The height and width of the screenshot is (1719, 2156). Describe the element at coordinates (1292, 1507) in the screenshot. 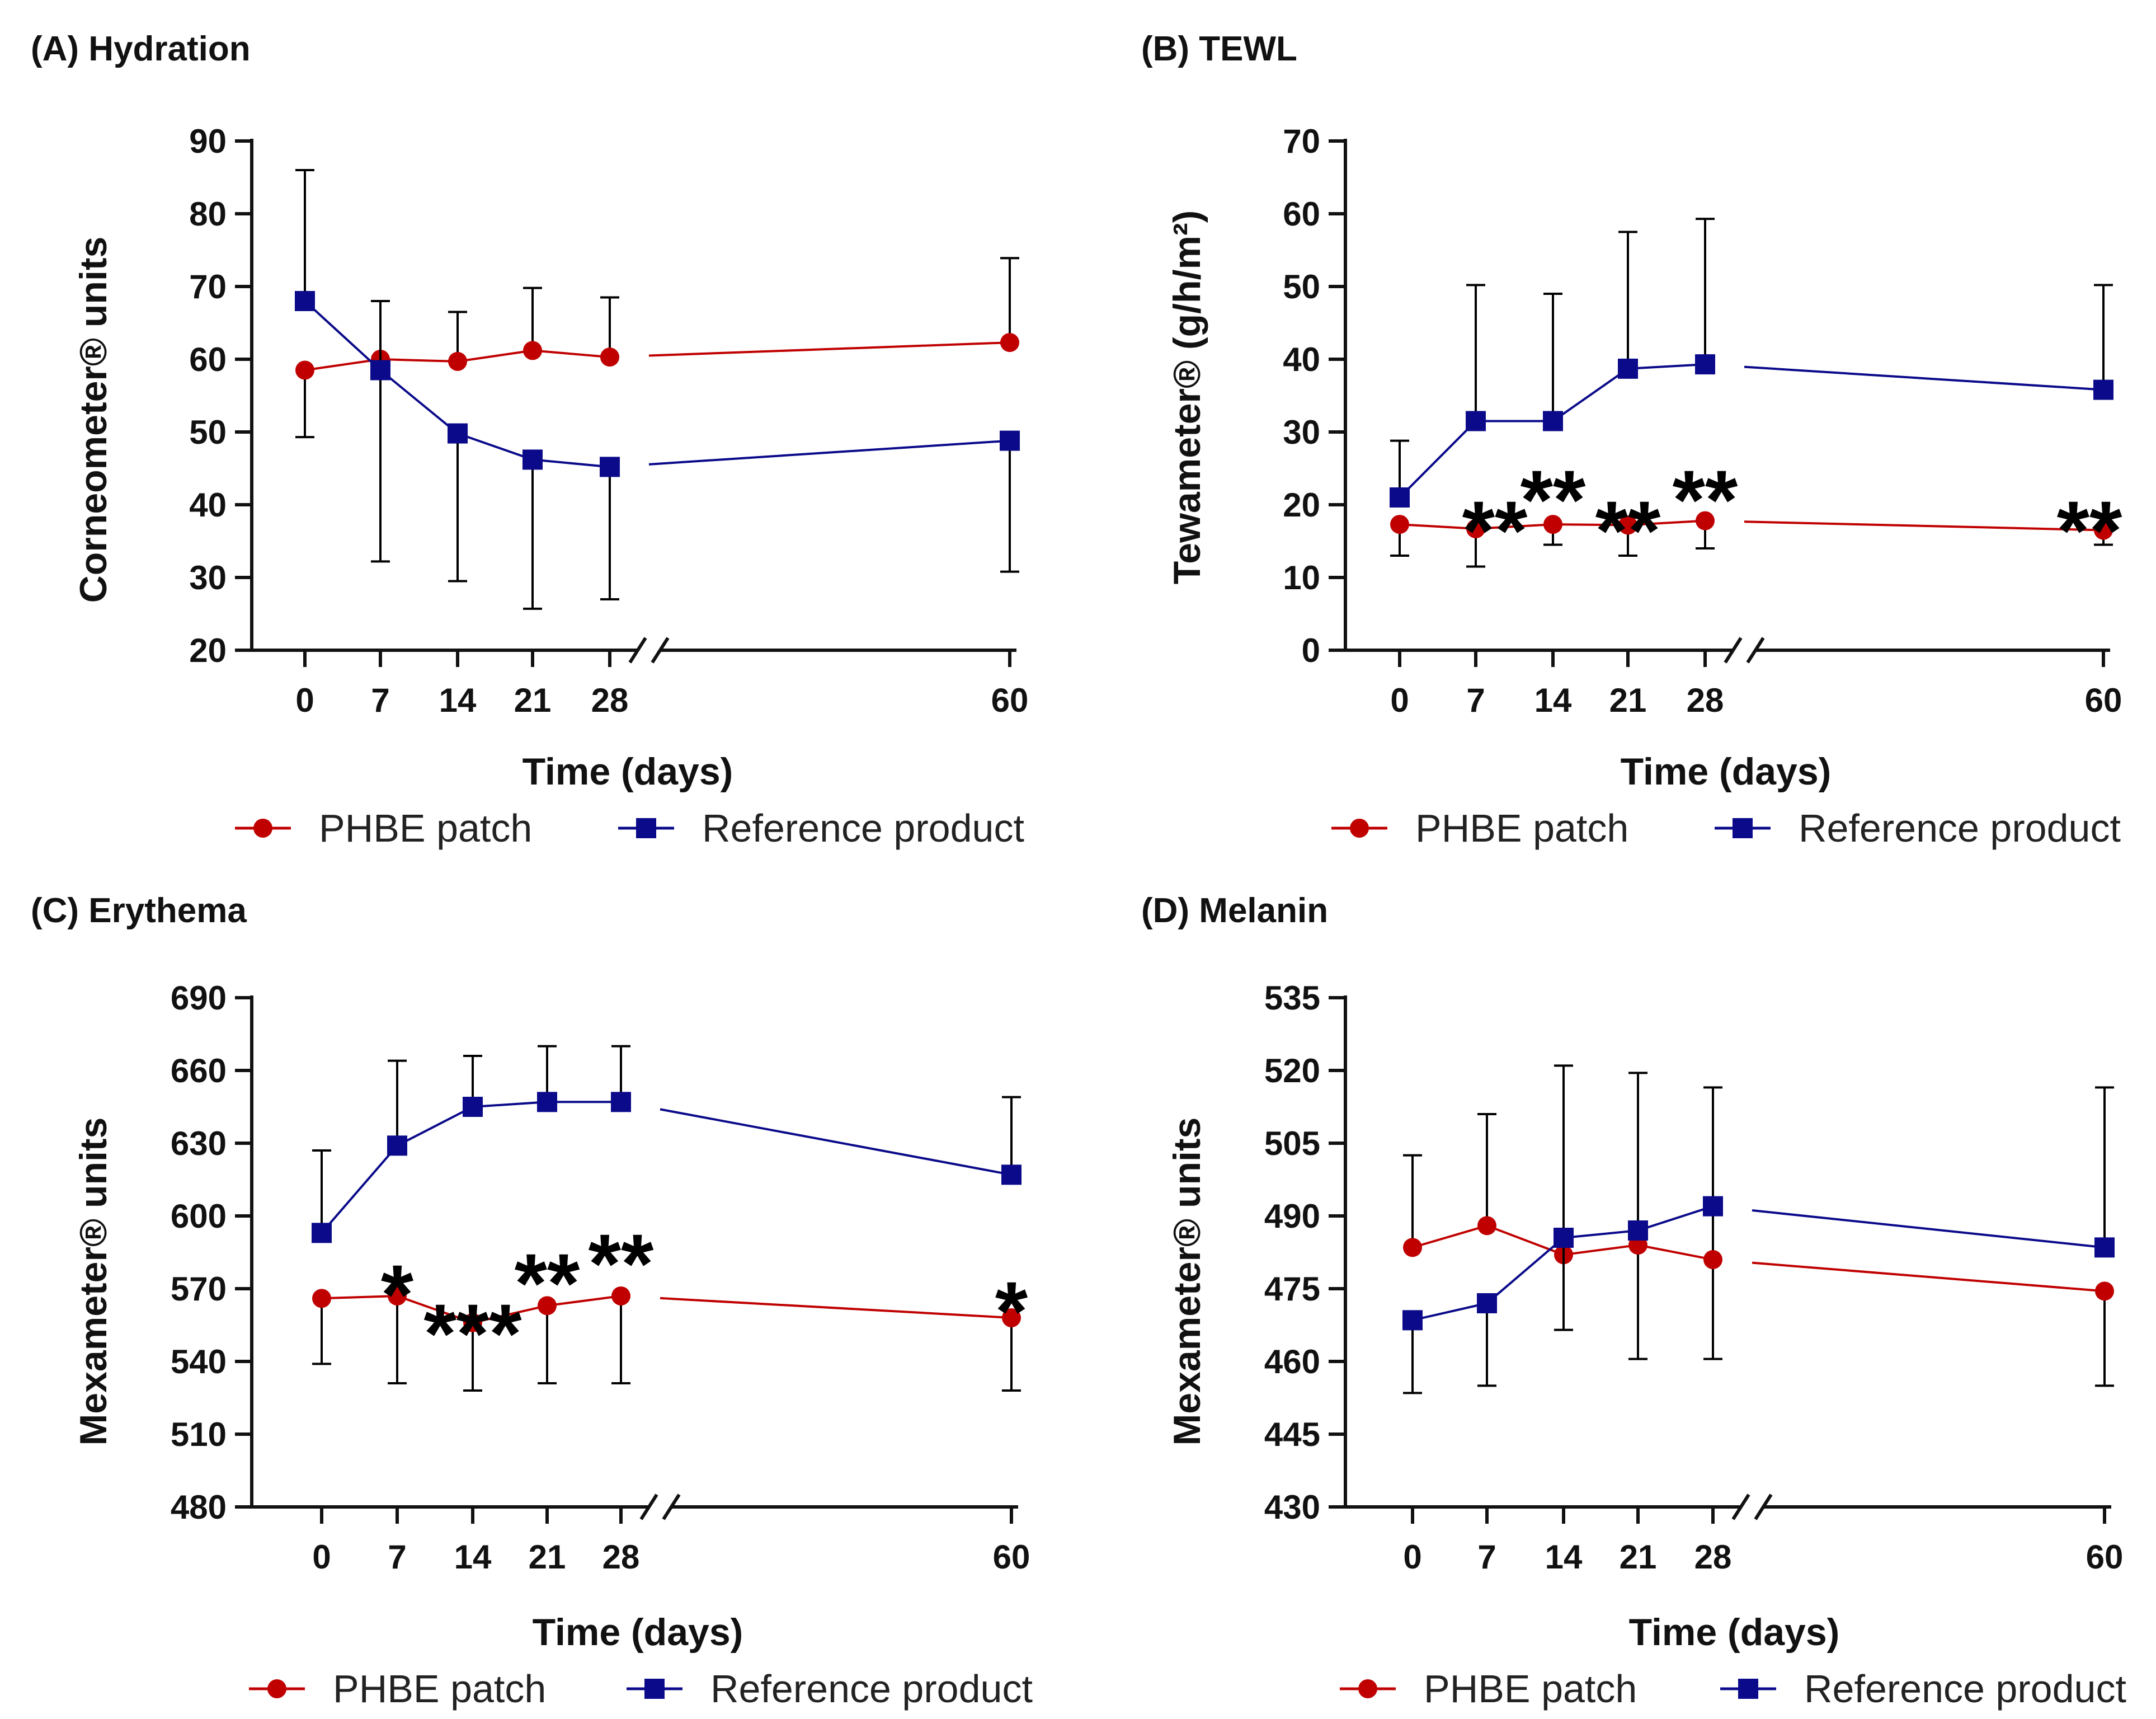

I see `y-tick-label: 430` at that location.